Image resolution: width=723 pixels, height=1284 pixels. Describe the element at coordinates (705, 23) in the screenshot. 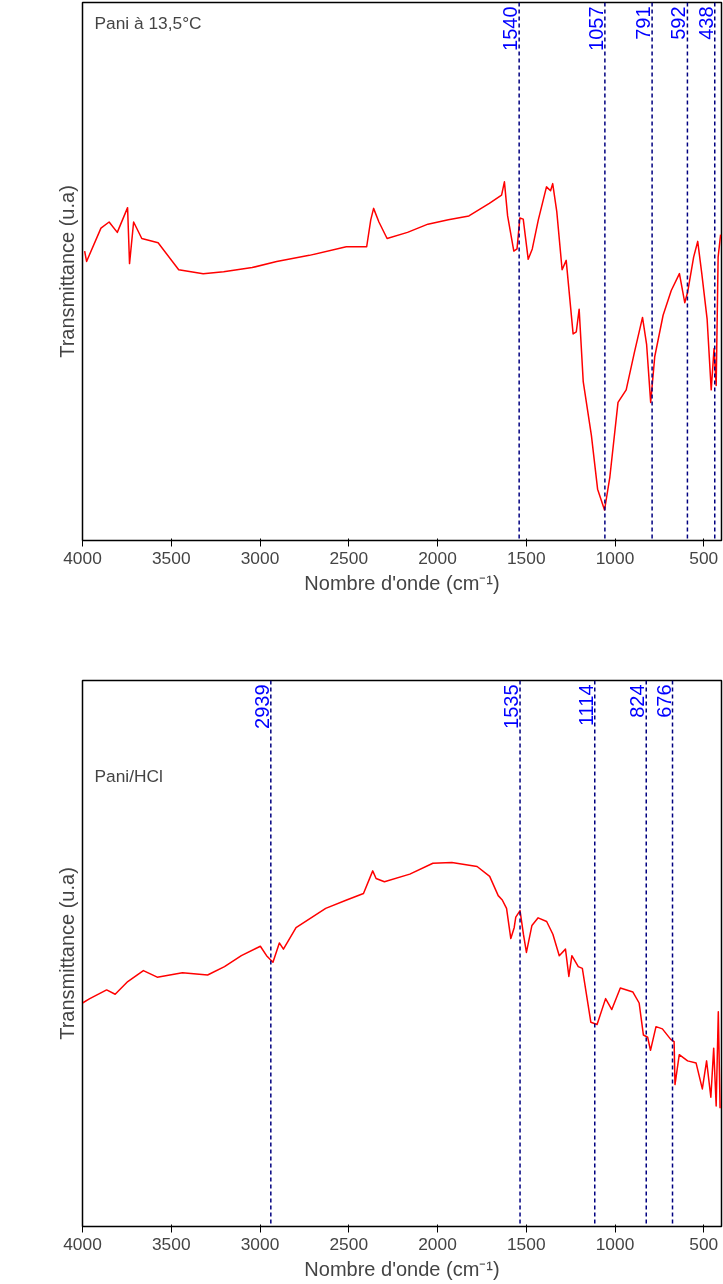

I see `ref-line-label: 438` at that location.